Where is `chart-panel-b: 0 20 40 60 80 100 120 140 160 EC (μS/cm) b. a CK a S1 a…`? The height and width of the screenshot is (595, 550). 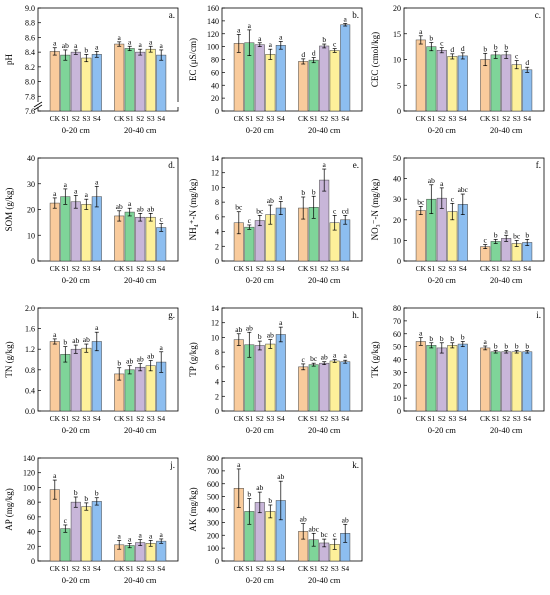
chart-panel-b: 0 20 40 60 80 100 120 140 160 EC (μS/cm) b. a CK a S1 a… is located at coordinates (275, 69).